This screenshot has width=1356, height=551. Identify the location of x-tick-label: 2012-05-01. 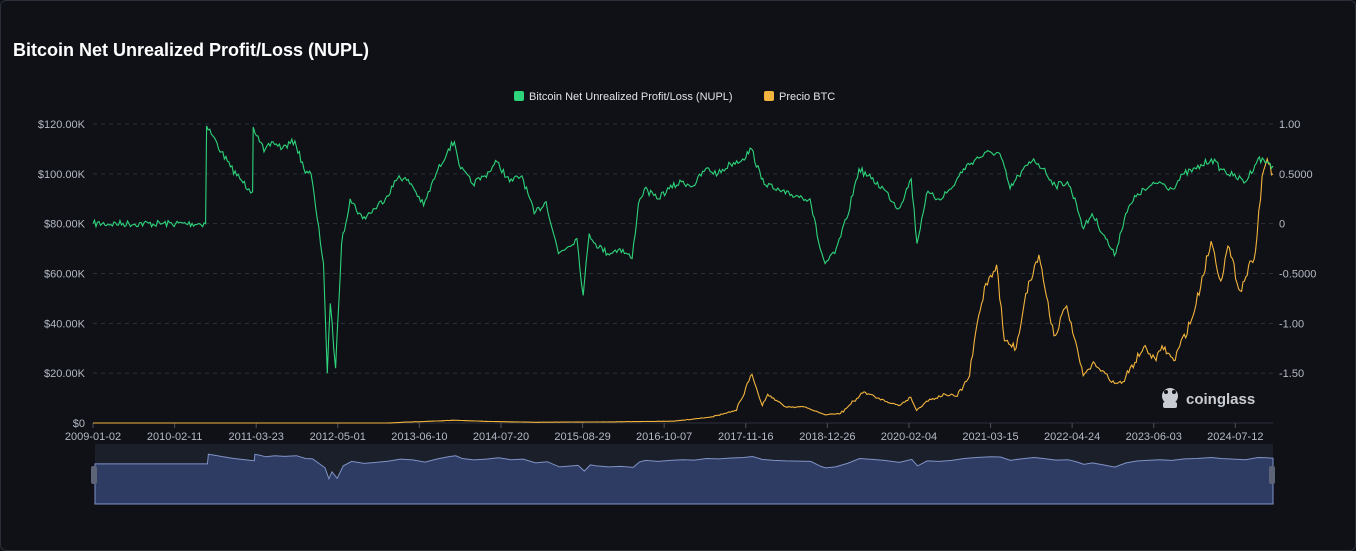
(338, 437).